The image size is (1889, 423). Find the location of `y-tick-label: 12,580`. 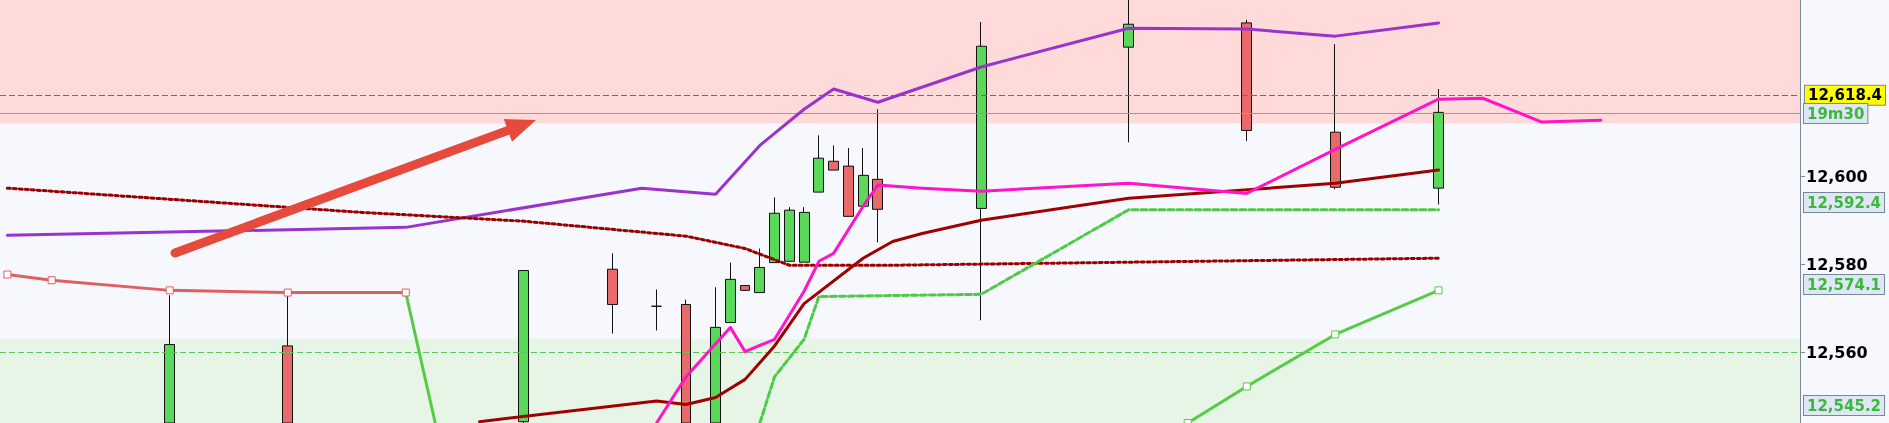

y-tick-label: 12,580 is located at coordinates (1837, 264).